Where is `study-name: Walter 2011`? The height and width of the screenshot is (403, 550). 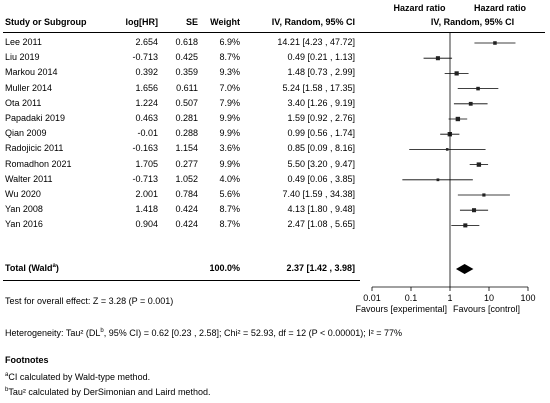
study-name: Walter 2011 is located at coordinates (29, 178).